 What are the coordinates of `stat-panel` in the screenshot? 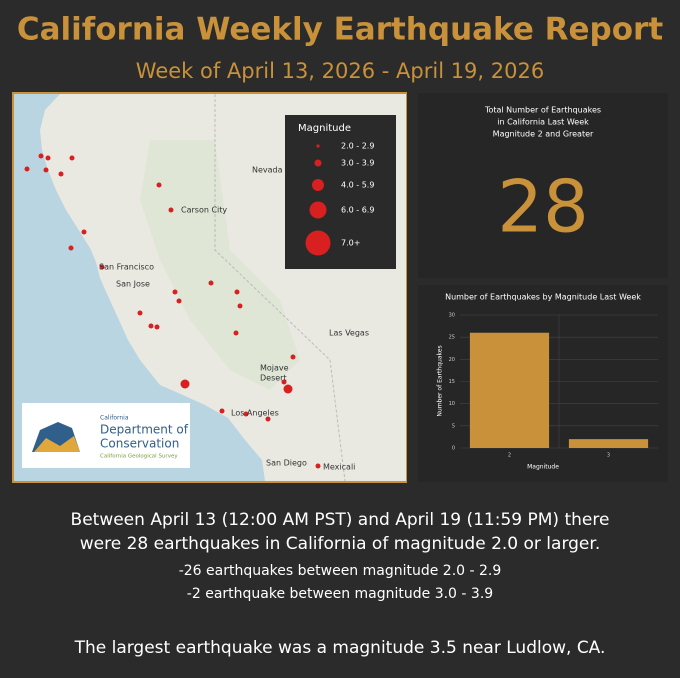 It's located at (543, 185).